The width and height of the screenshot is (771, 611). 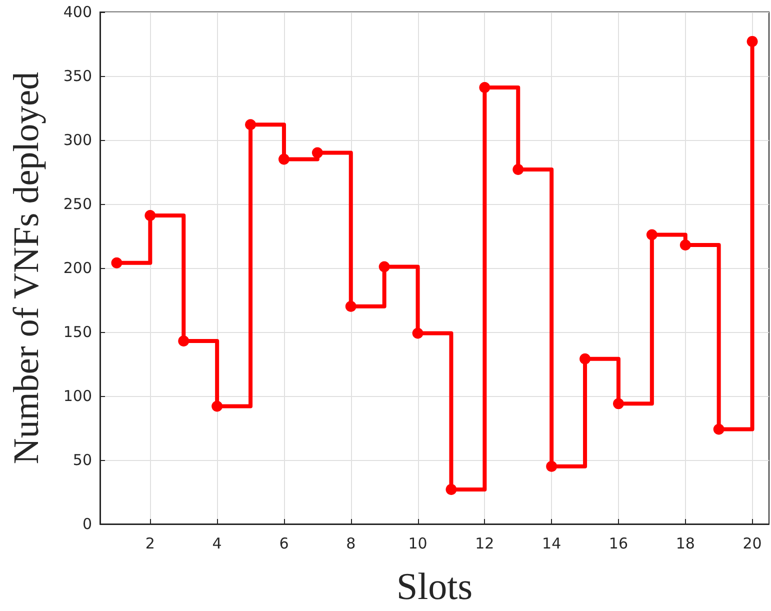 What do you see at coordinates (87, 524) in the screenshot?
I see `y-tick-label: 0` at bounding box center [87, 524].